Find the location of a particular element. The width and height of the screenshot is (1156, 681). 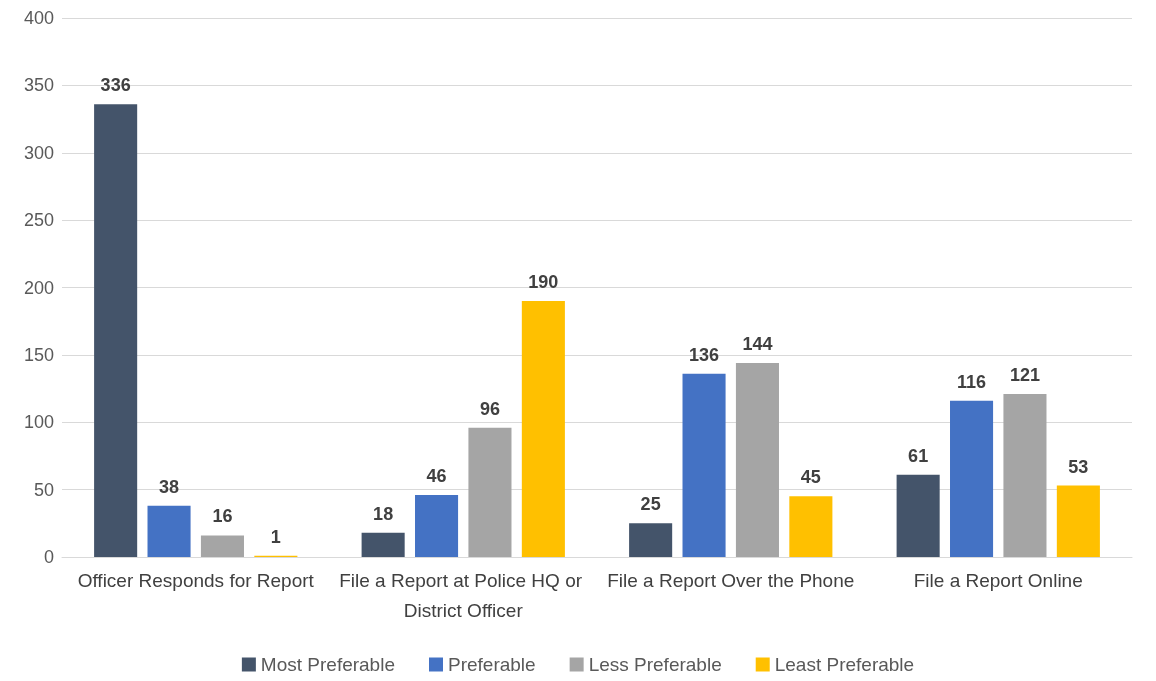

data-label: 136 is located at coordinates (704, 354).